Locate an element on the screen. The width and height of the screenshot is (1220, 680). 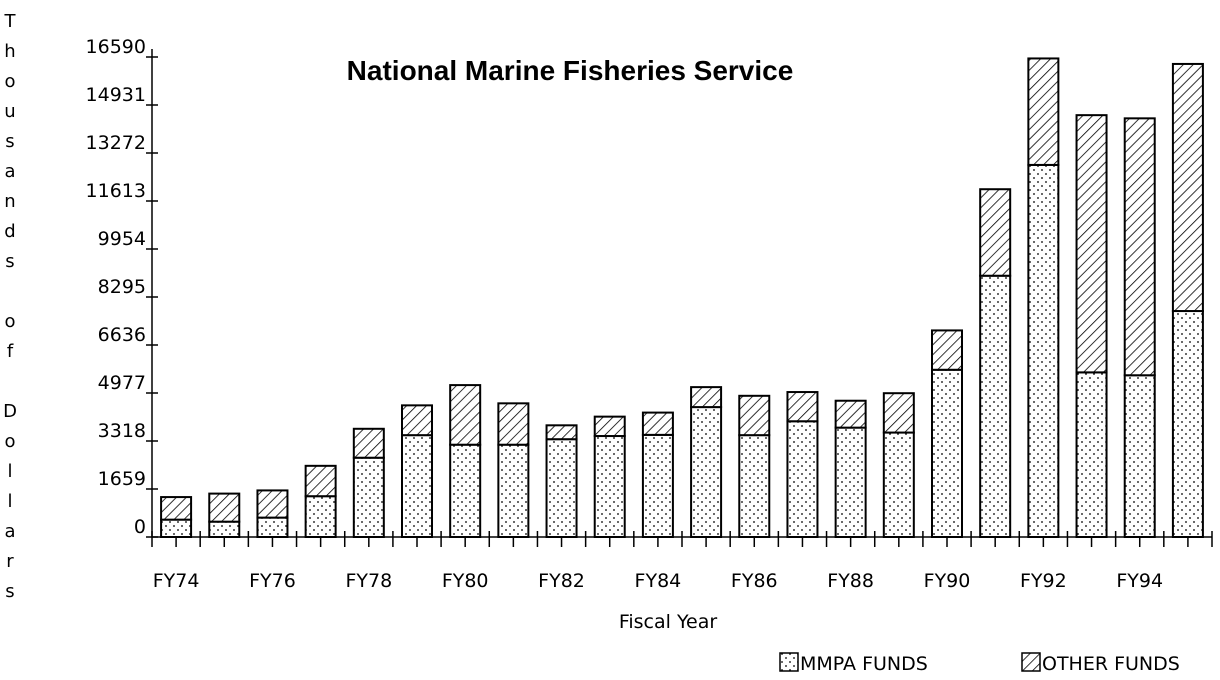
bar-segment-mmpa-fy83 is located at coordinates (609, 486).